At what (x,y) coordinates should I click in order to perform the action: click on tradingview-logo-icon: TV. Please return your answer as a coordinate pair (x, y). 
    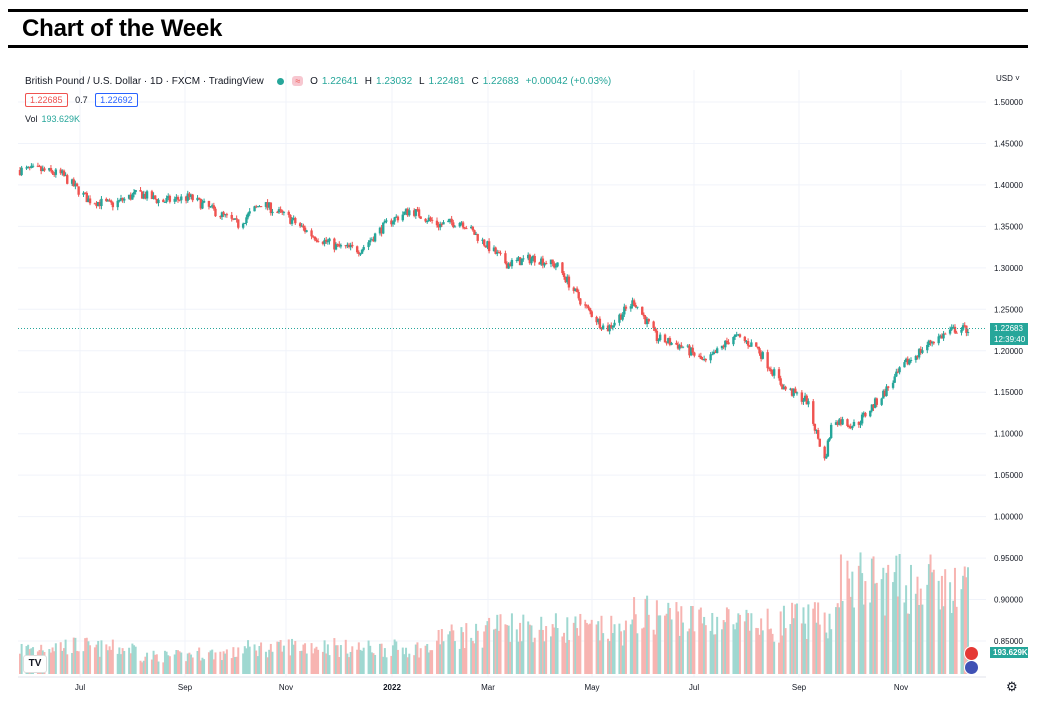
    Looking at the image, I should click on (35, 664).